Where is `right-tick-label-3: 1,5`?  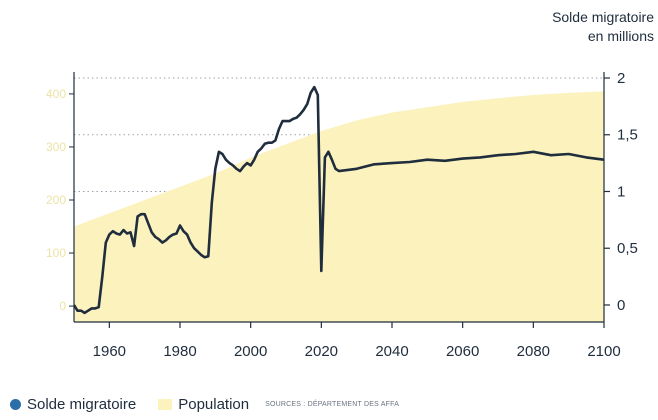
right-tick-label-3: 1,5 is located at coordinates (627, 135).